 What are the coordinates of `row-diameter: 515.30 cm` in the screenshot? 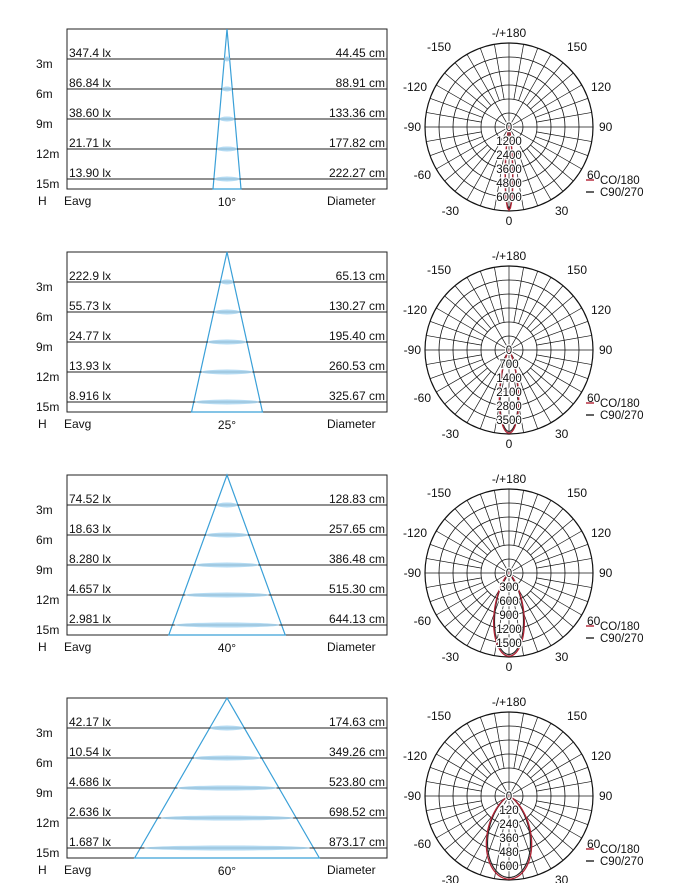 It's located at (357, 589).